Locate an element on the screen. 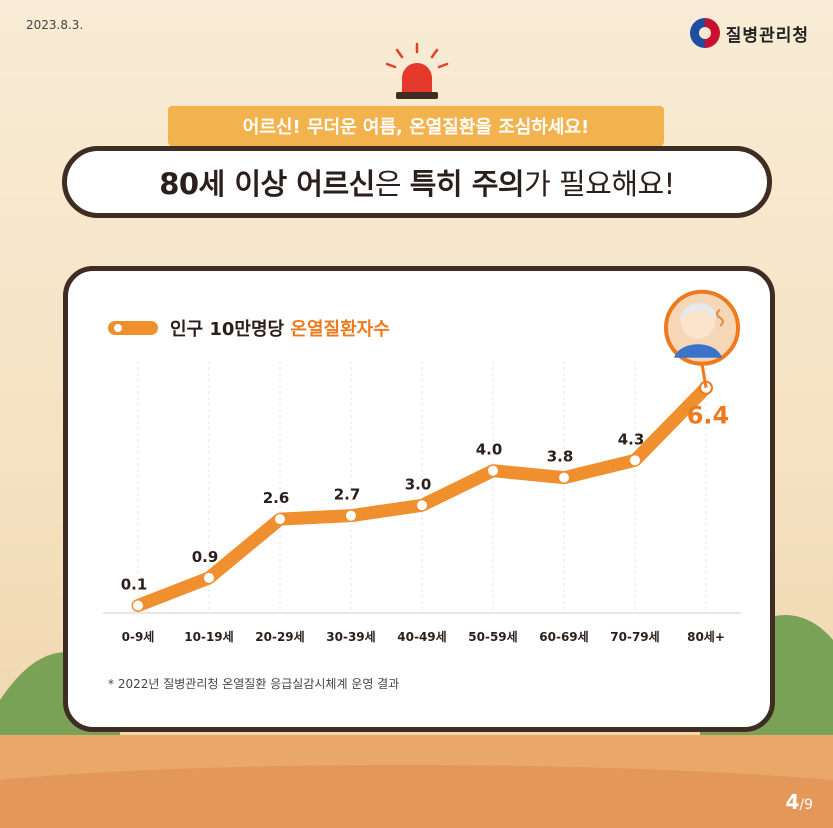 This screenshot has height=828, width=833. x-tick-label: 60-69세 is located at coordinates (563, 636).